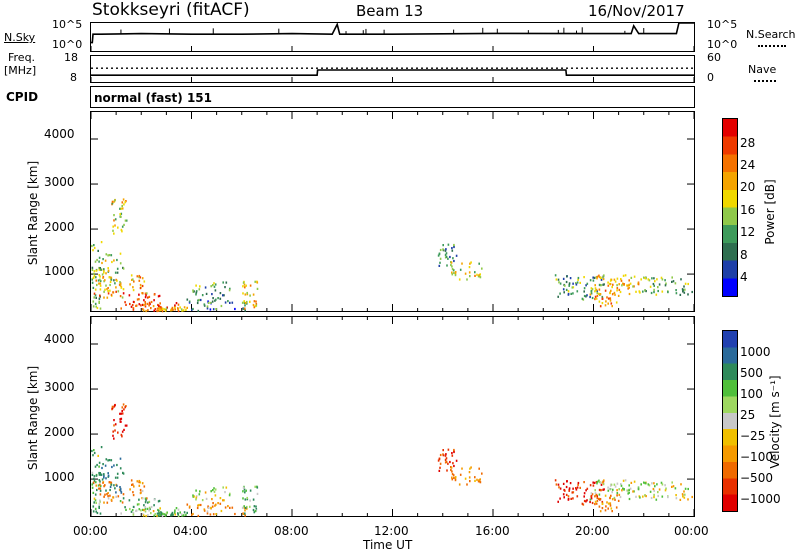 The height and width of the screenshot is (554, 800). Describe the element at coordinates (392, 73) in the screenshot. I see `freq-line` at that location.